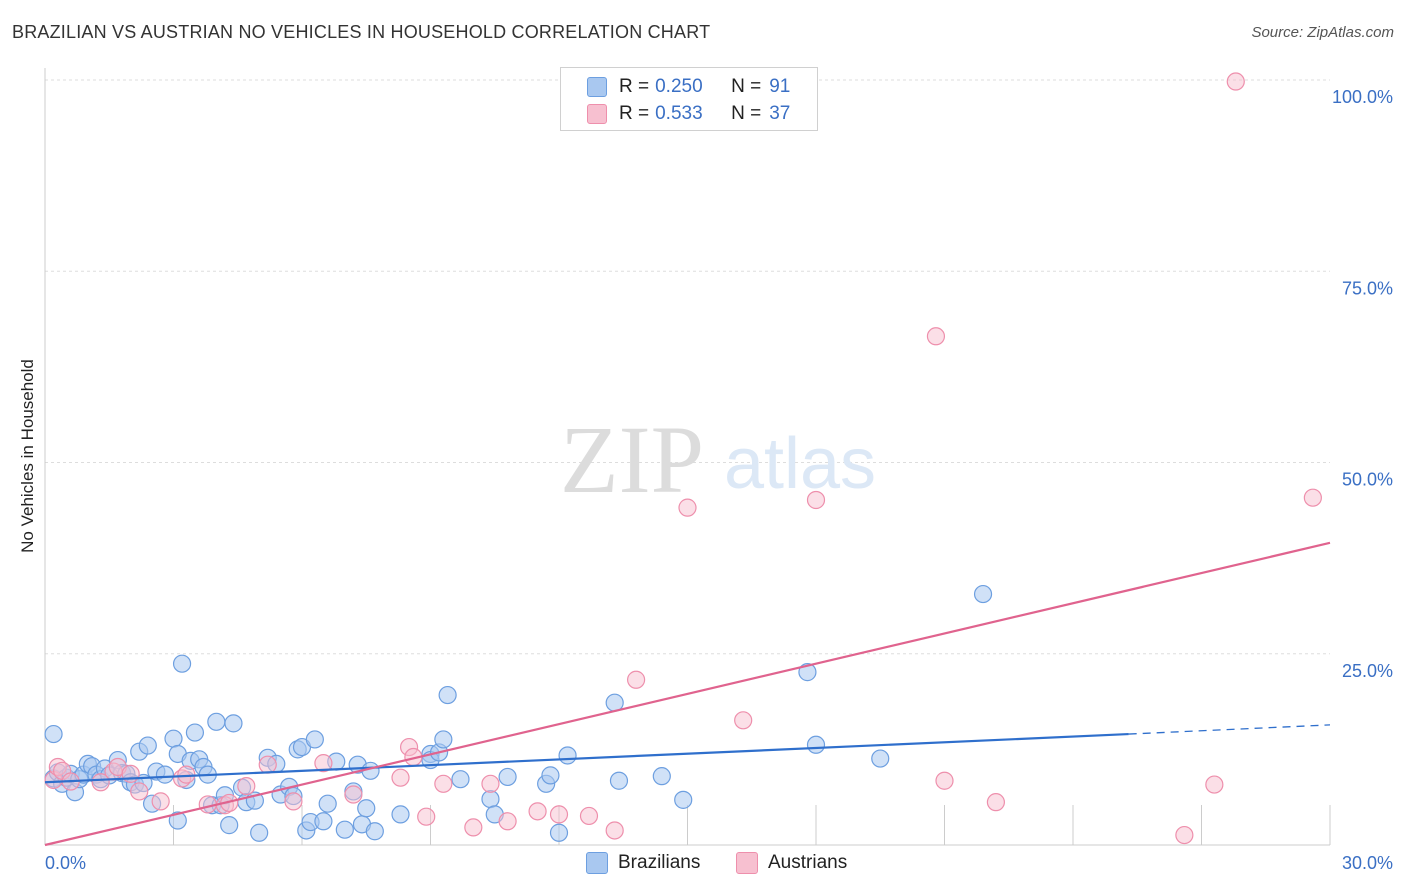 The width and height of the screenshot is (1406, 892). I want to click on y-tick-label: 25.0%, so click(1367, 671).